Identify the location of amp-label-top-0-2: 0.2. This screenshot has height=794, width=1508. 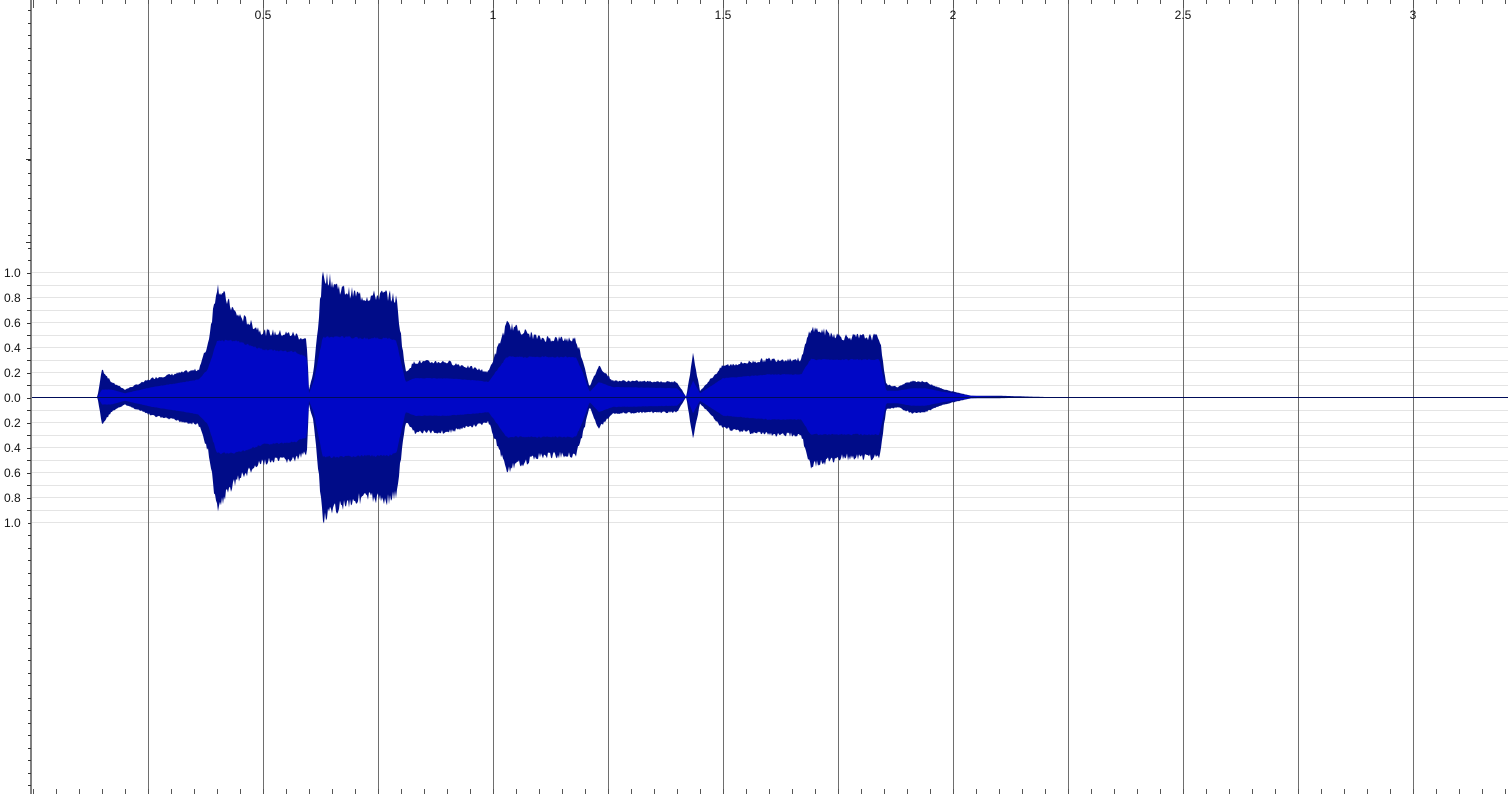
(12, 373).